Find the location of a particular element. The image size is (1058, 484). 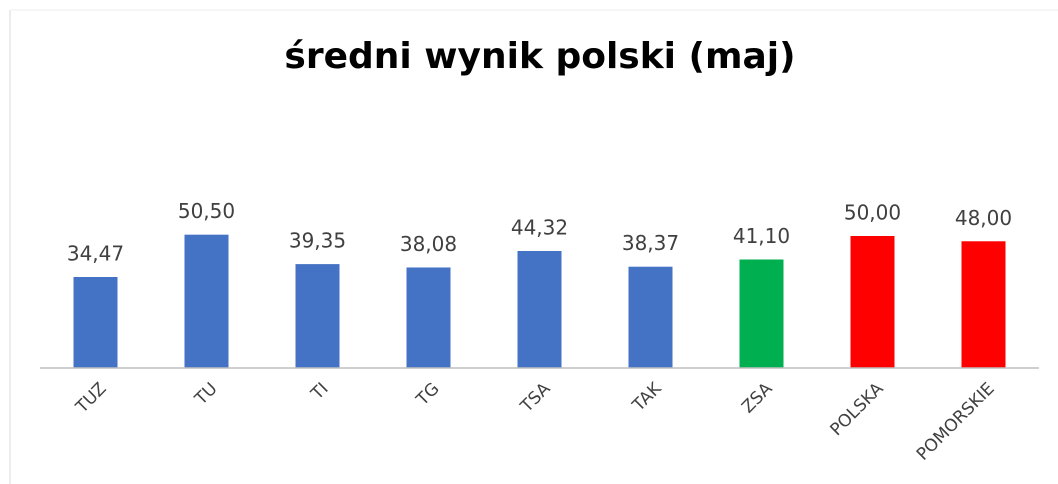

data-label: 34,47 is located at coordinates (95, 253).